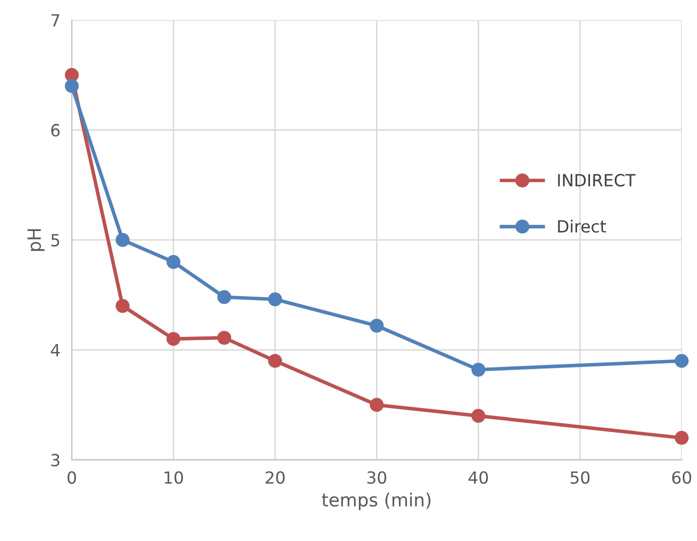 Image resolution: width=697 pixels, height=541 pixels. What do you see at coordinates (597, 180) in the screenshot?
I see `legend-label: INDIRECT` at bounding box center [597, 180].